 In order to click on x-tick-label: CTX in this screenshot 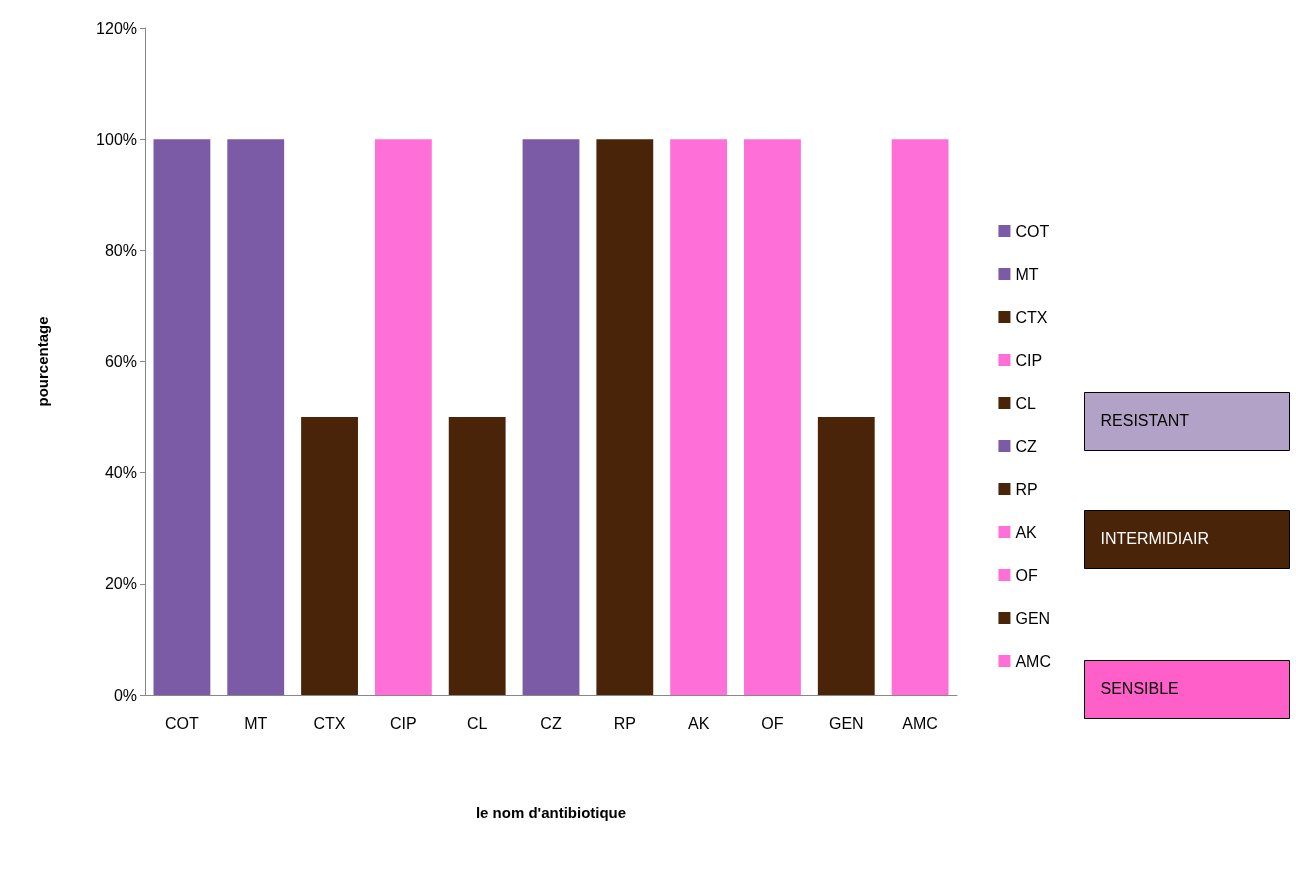, I will do `click(329, 723)`.